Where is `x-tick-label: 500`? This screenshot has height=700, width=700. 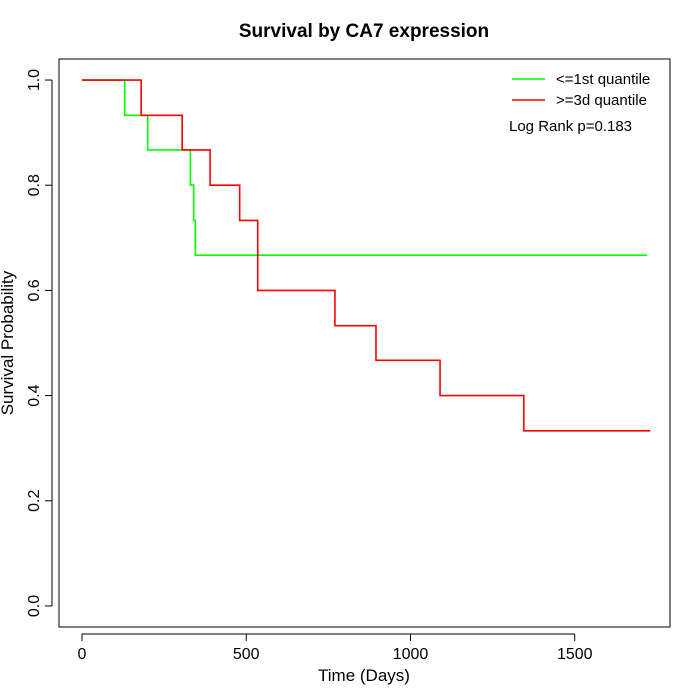
x-tick-label: 500 is located at coordinates (246, 654).